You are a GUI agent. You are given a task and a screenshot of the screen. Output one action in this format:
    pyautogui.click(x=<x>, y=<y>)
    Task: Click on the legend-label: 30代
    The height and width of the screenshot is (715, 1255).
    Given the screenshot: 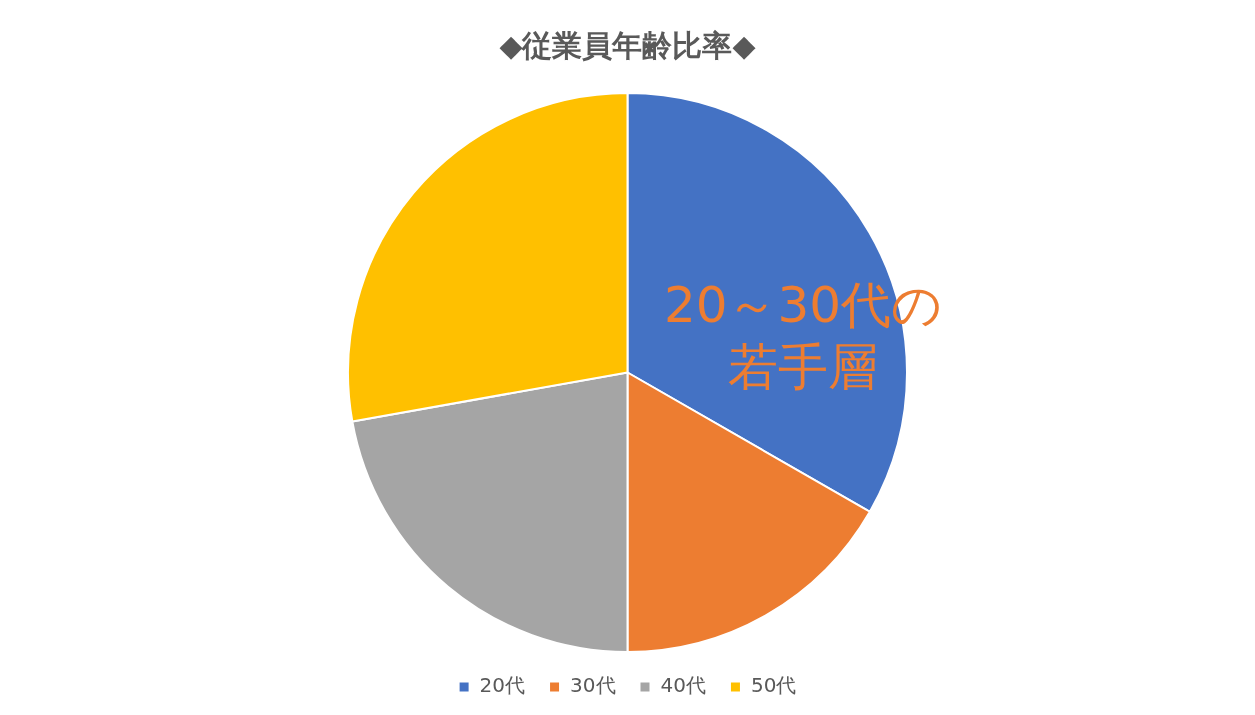 What is the action you would take?
    pyautogui.click(x=593, y=685)
    